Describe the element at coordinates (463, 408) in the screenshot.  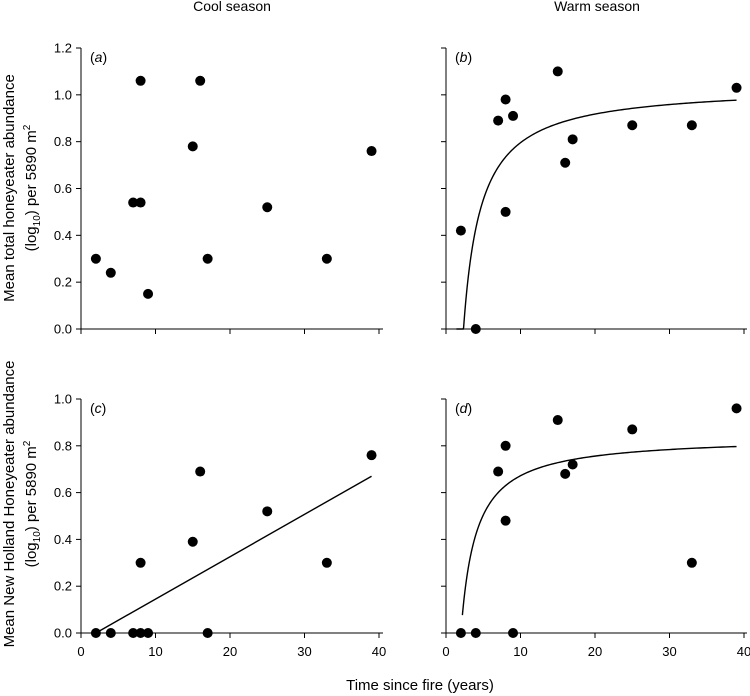
I see `panel-tag-d: (d)` at that location.